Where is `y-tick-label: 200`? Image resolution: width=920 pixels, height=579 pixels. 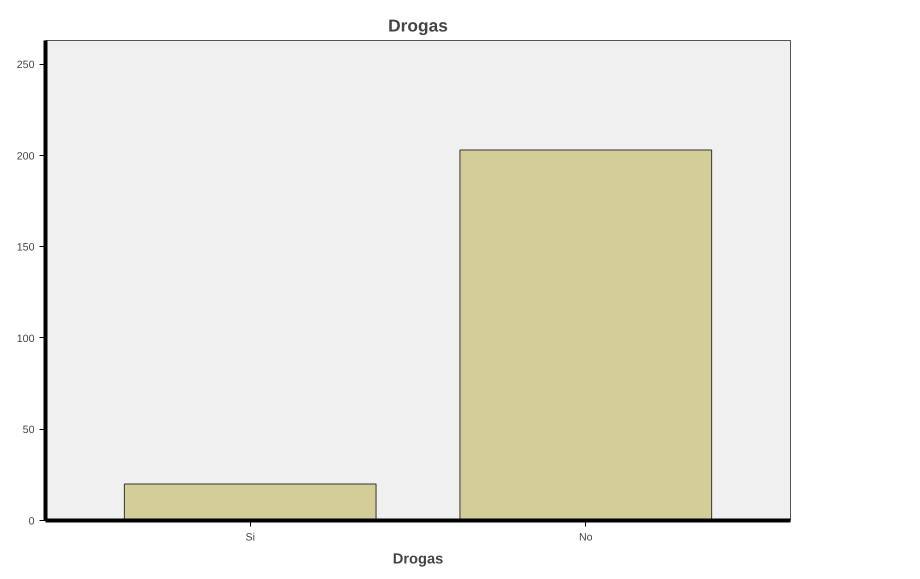 y-tick-label: 200 is located at coordinates (25, 156).